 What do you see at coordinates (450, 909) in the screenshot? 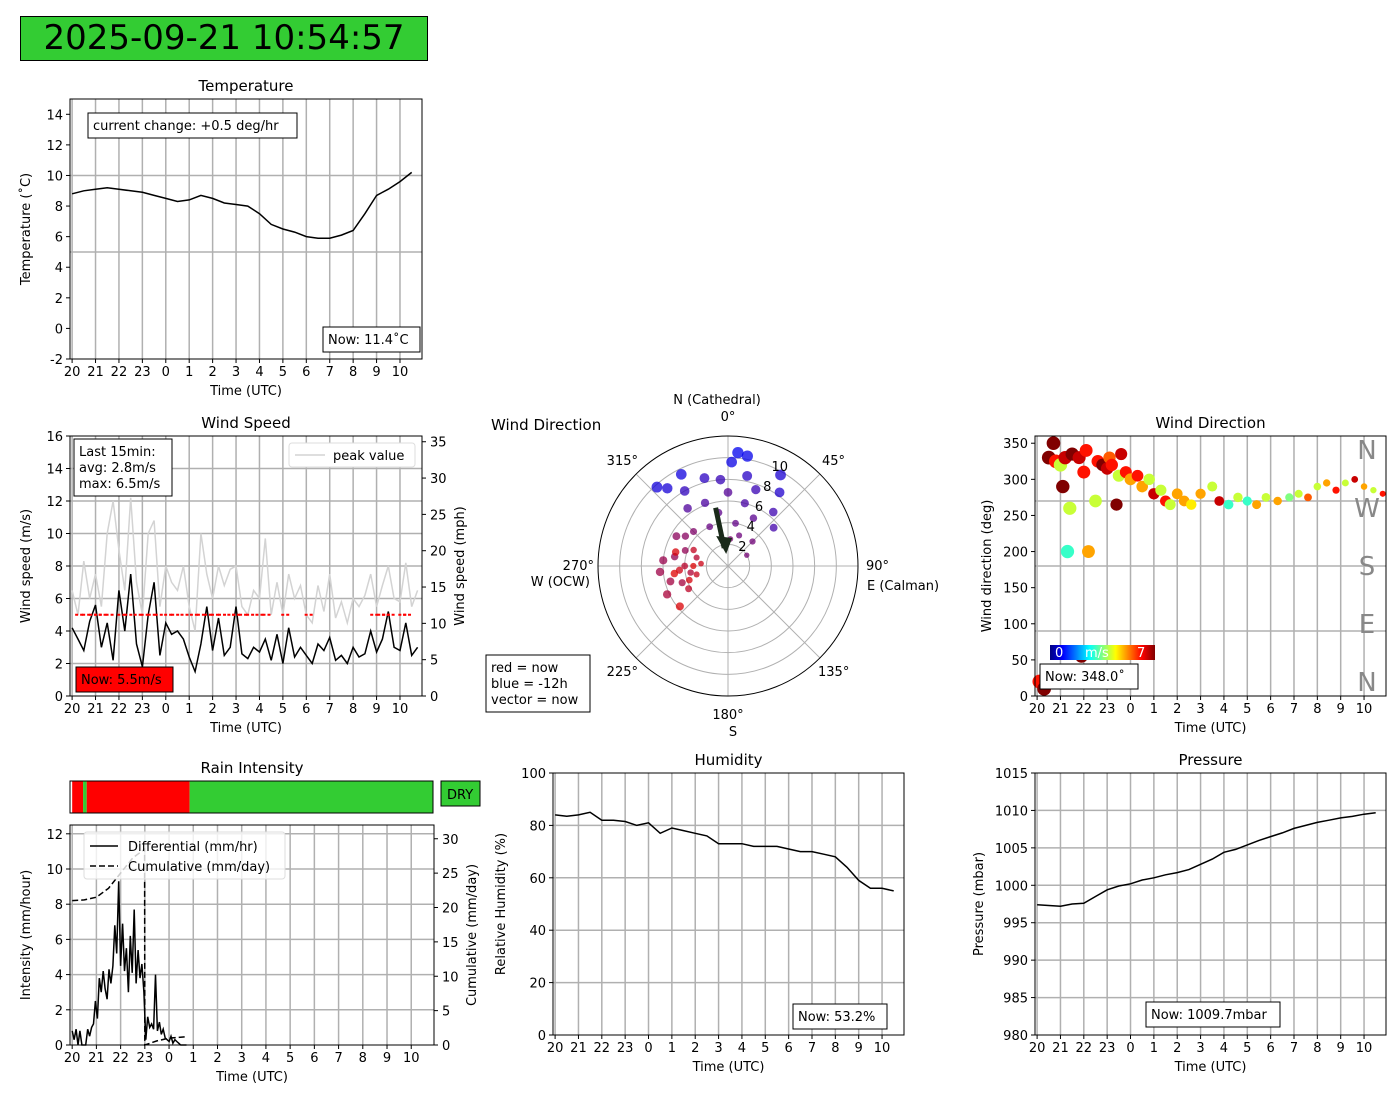
I see `y2-tick-label: 20` at bounding box center [450, 909].